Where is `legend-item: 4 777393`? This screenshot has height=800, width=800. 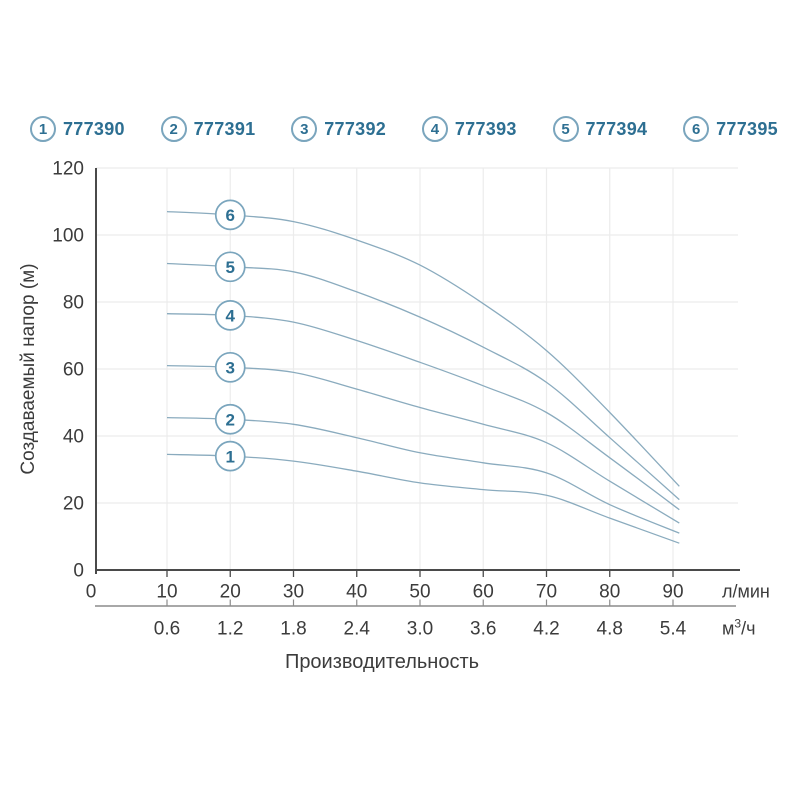
legend-item: 4 777393 is located at coordinates (469, 129).